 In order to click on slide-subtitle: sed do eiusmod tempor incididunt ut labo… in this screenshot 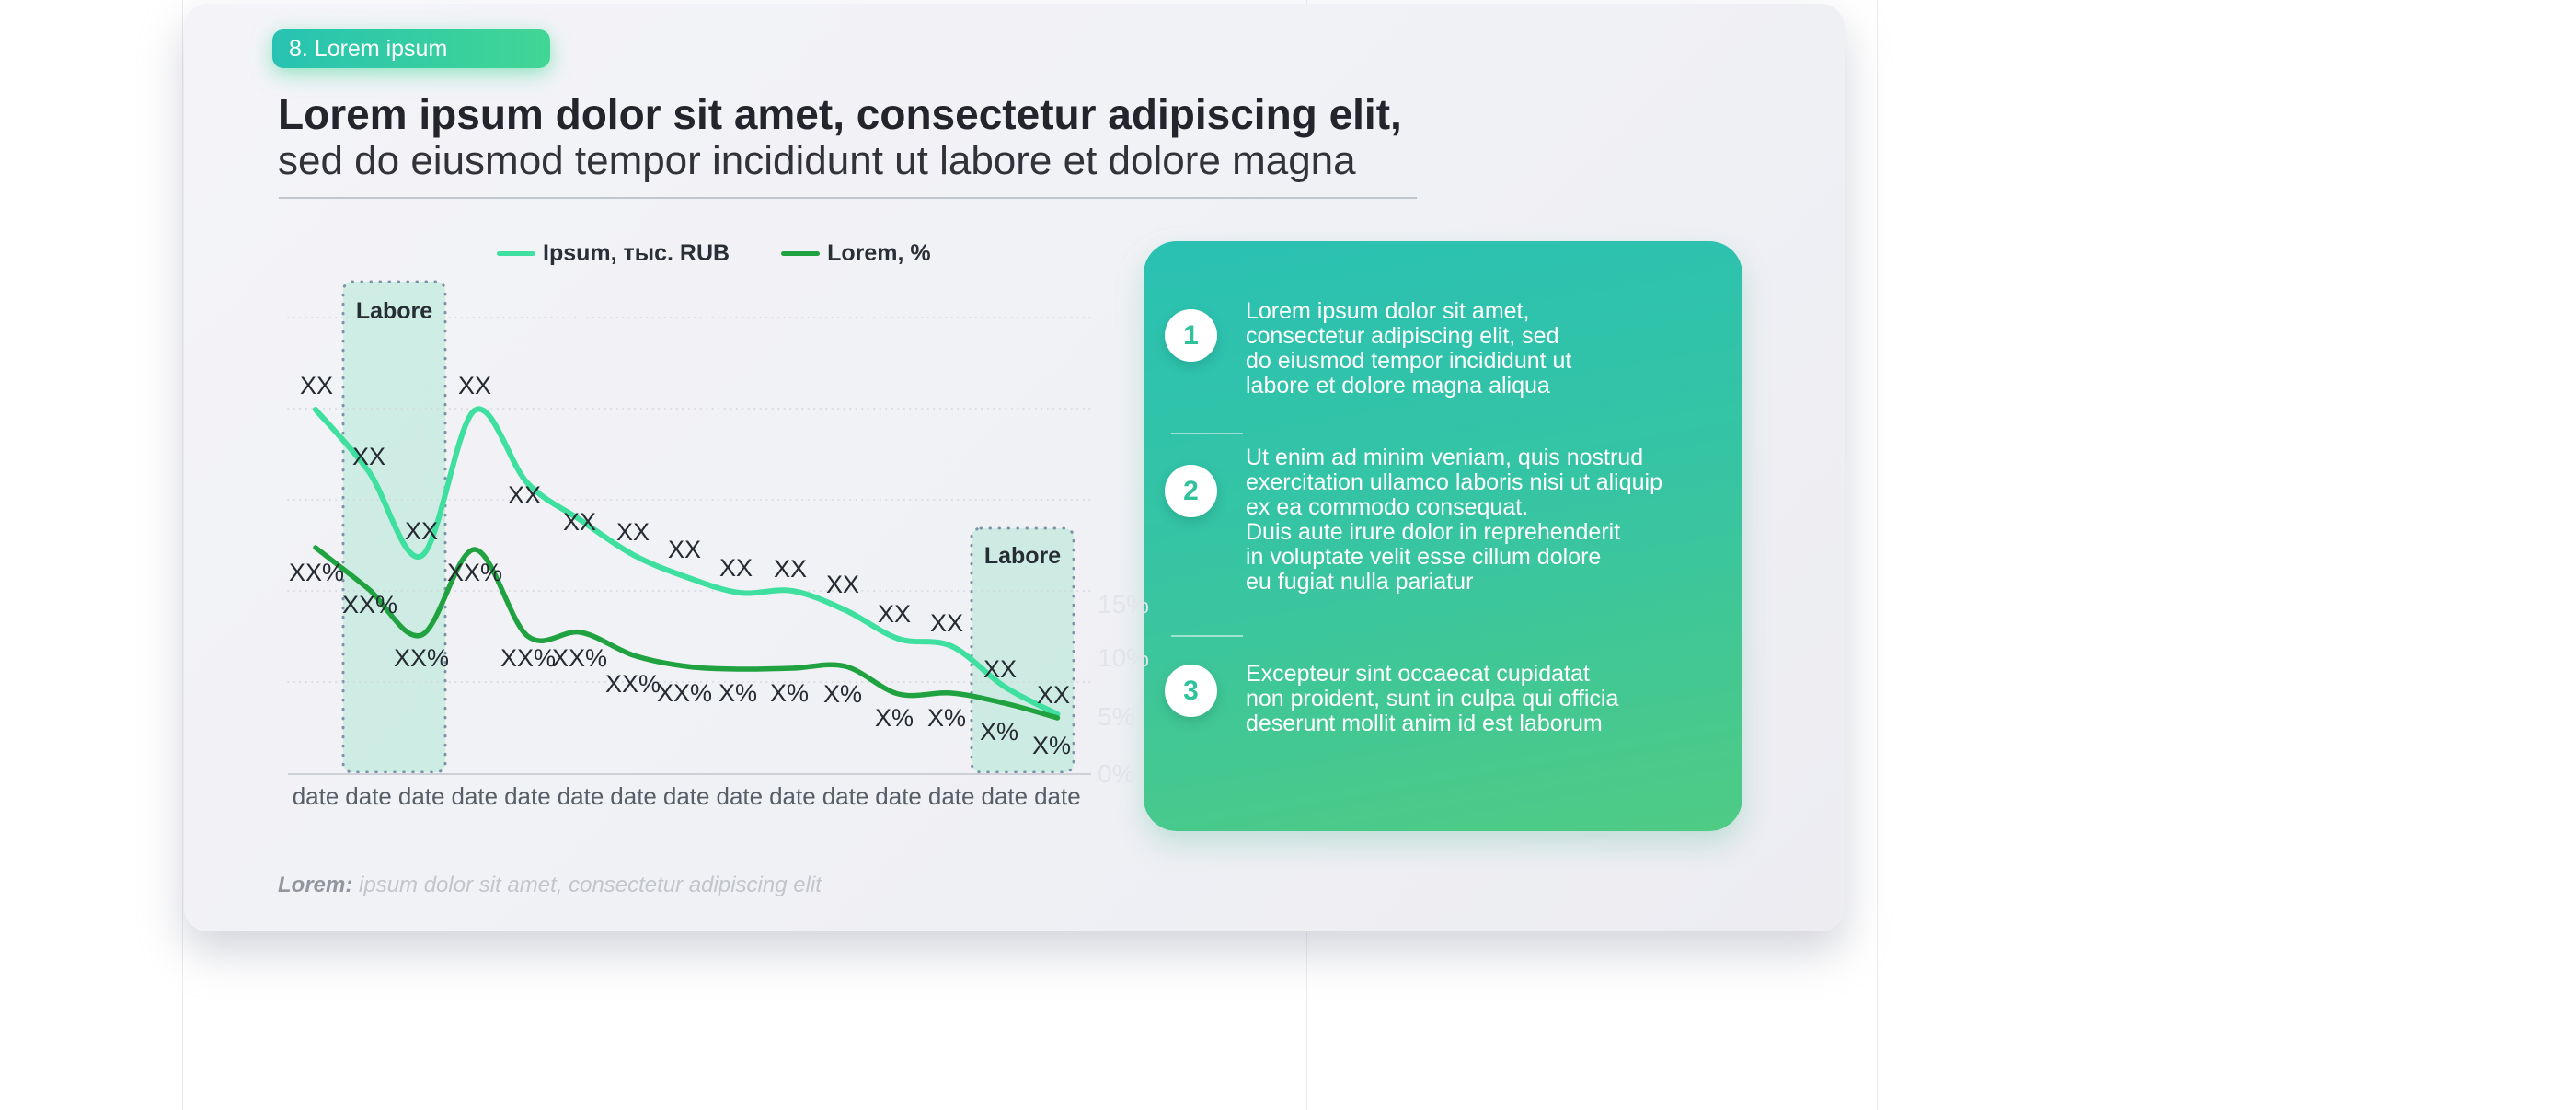, I will do `click(817, 160)`.